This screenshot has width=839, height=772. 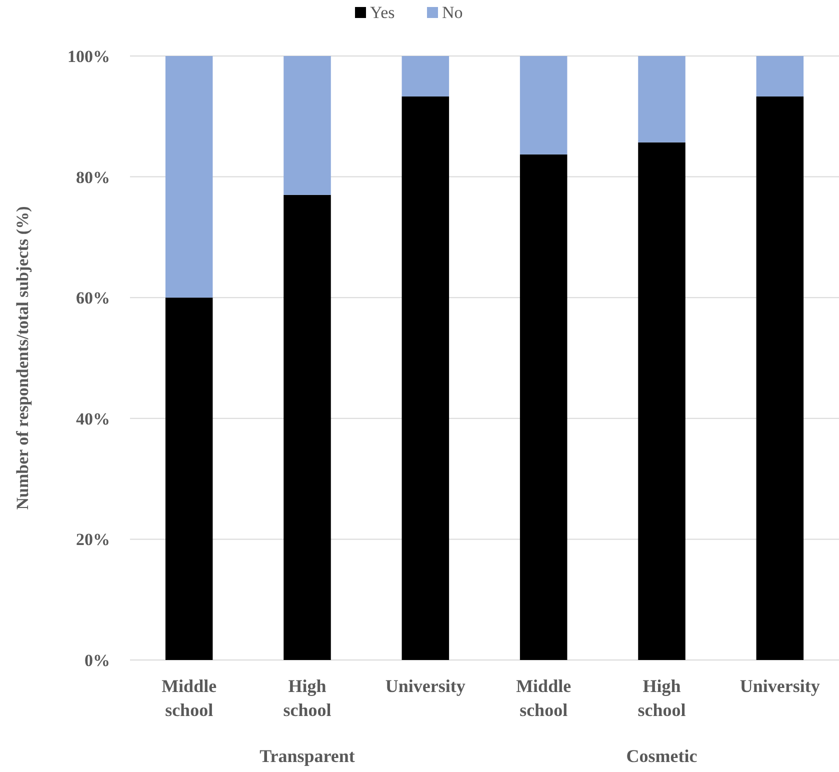 What do you see at coordinates (93, 298) in the screenshot?
I see `y-tick-label: 60%` at bounding box center [93, 298].